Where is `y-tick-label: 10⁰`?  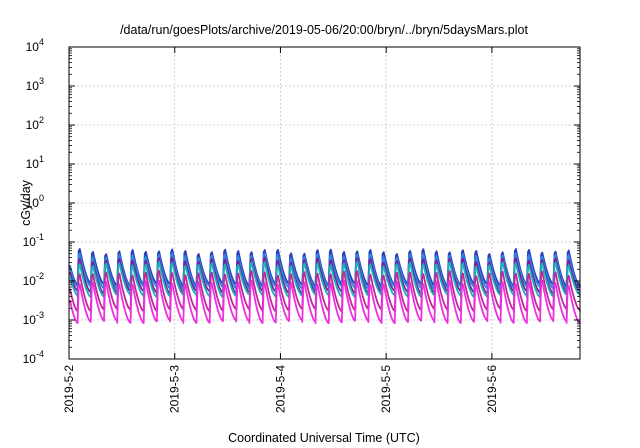 y-tick-label: 10⁰ is located at coordinates (35, 201).